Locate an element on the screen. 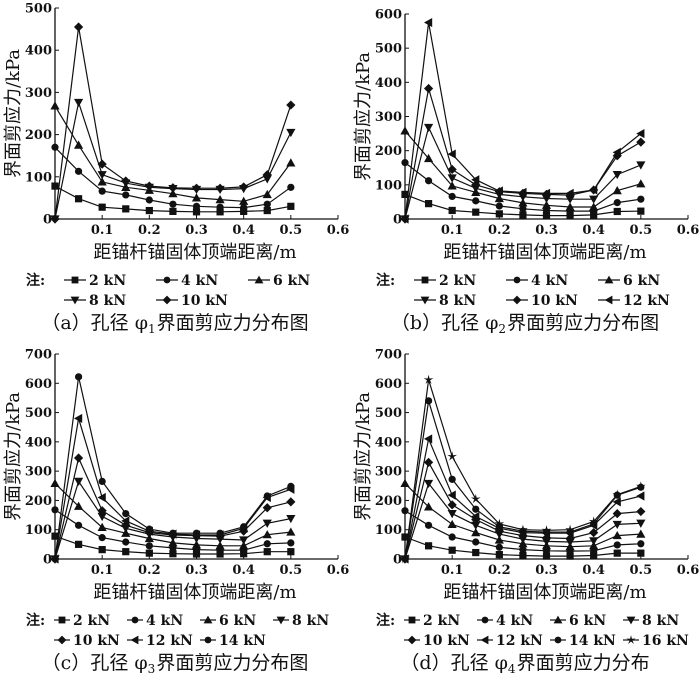 The height and width of the screenshot is (684, 700). legend-label: 2 kN is located at coordinates (441, 621).